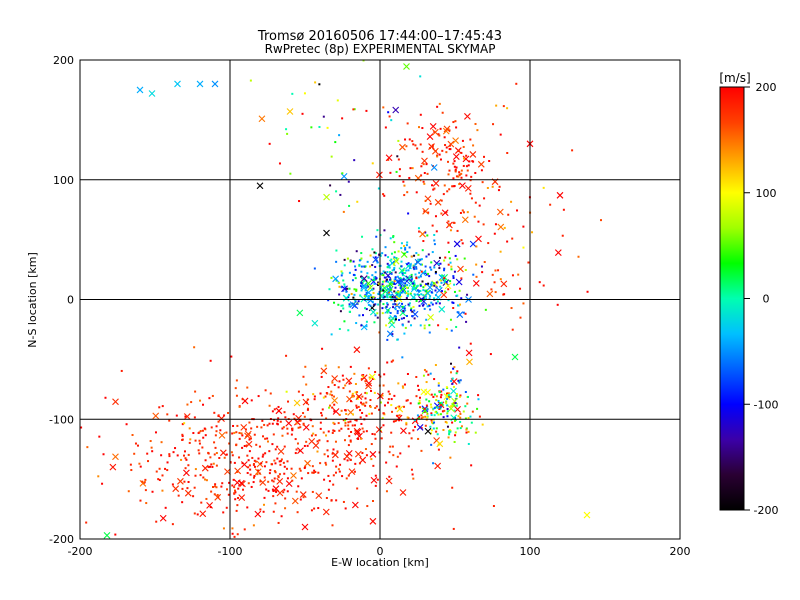  I want to click on x-tick-labels: -200 -100 0 100 200, so click(379, 551).